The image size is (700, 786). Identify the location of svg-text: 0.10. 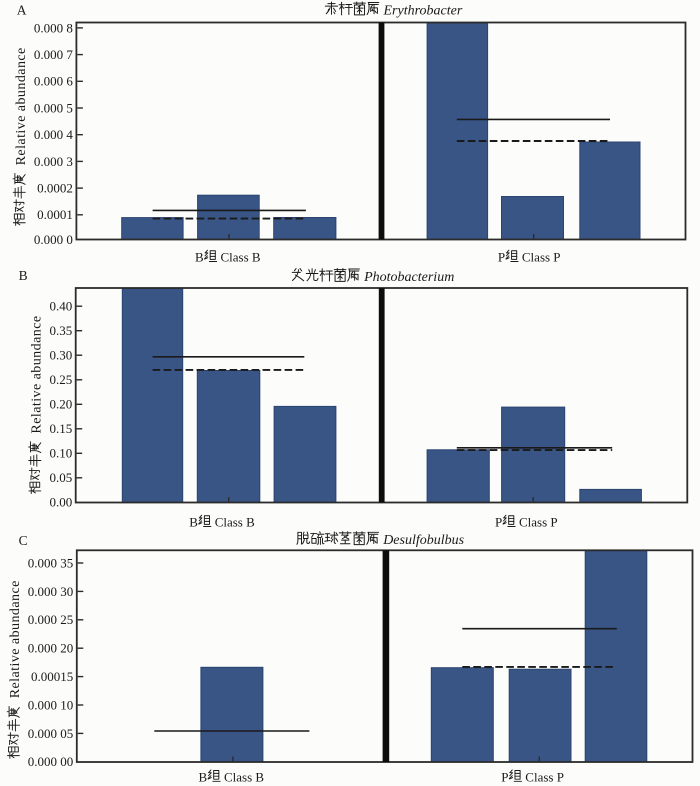
(60, 453).